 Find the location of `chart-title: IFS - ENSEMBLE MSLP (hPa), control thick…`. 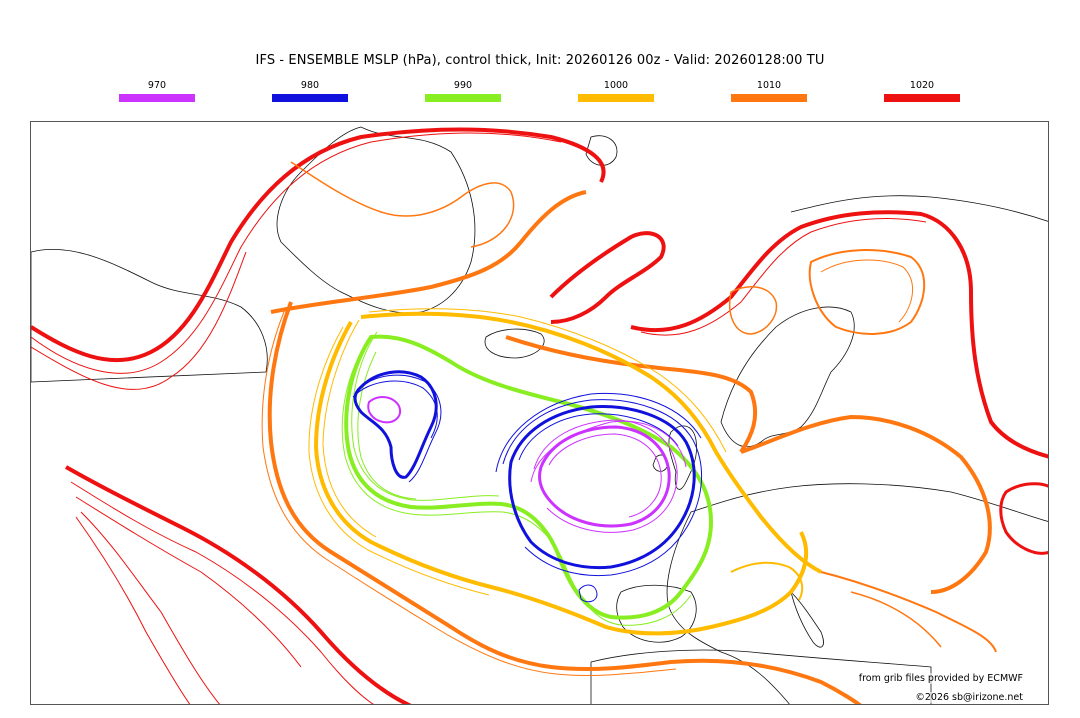

chart-title: IFS - ENSEMBLE MSLP (hPa), control thick… is located at coordinates (540, 60).